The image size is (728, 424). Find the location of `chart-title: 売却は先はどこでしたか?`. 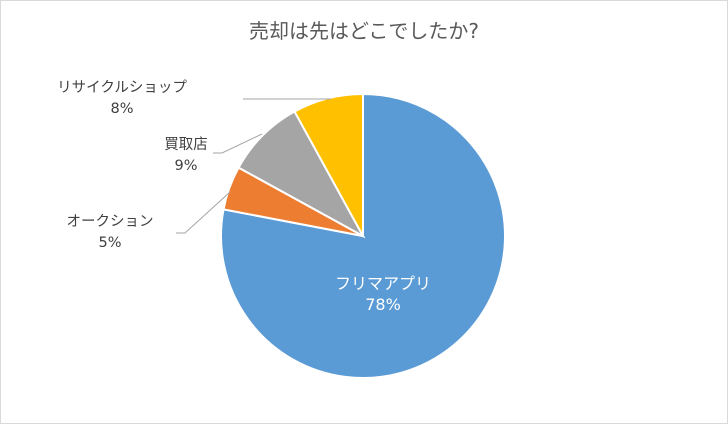

chart-title: 売却は先はどこでしたか? is located at coordinates (364, 31).